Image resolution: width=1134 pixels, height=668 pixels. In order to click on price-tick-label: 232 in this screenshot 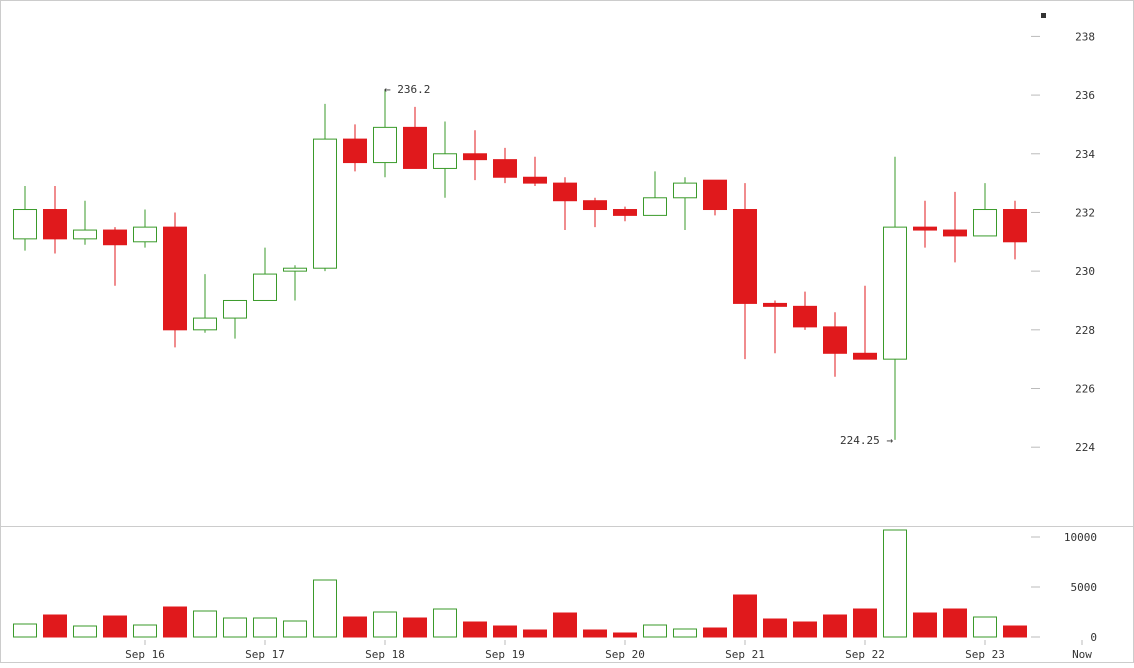, I will do `click(1085, 212)`.